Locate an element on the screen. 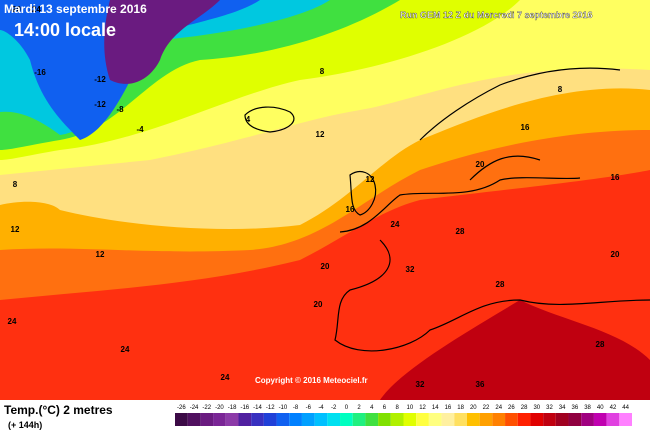 The height and width of the screenshot is (433, 650). forecast-time: 14:00 locale is located at coordinates (65, 30).